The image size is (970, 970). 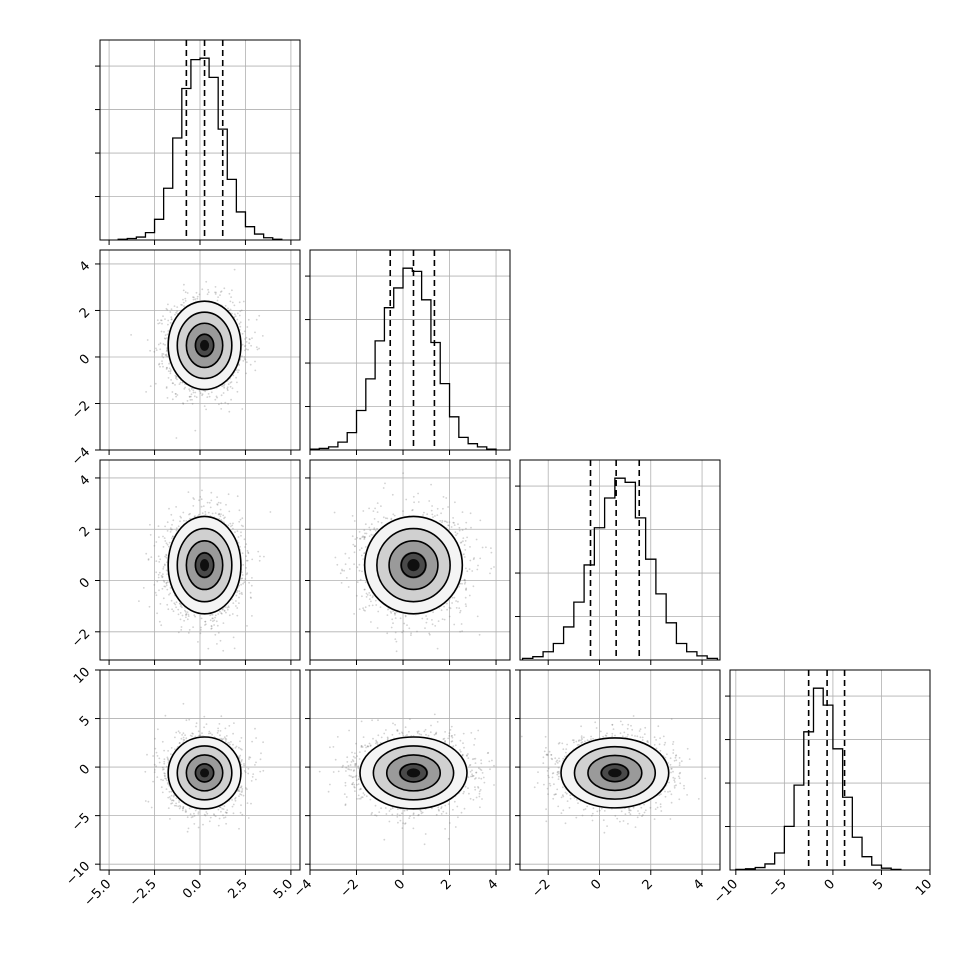 What do you see at coordinates (541, 889) in the screenshot?
I see `x-tick-label-2-0: −2` at bounding box center [541, 889].